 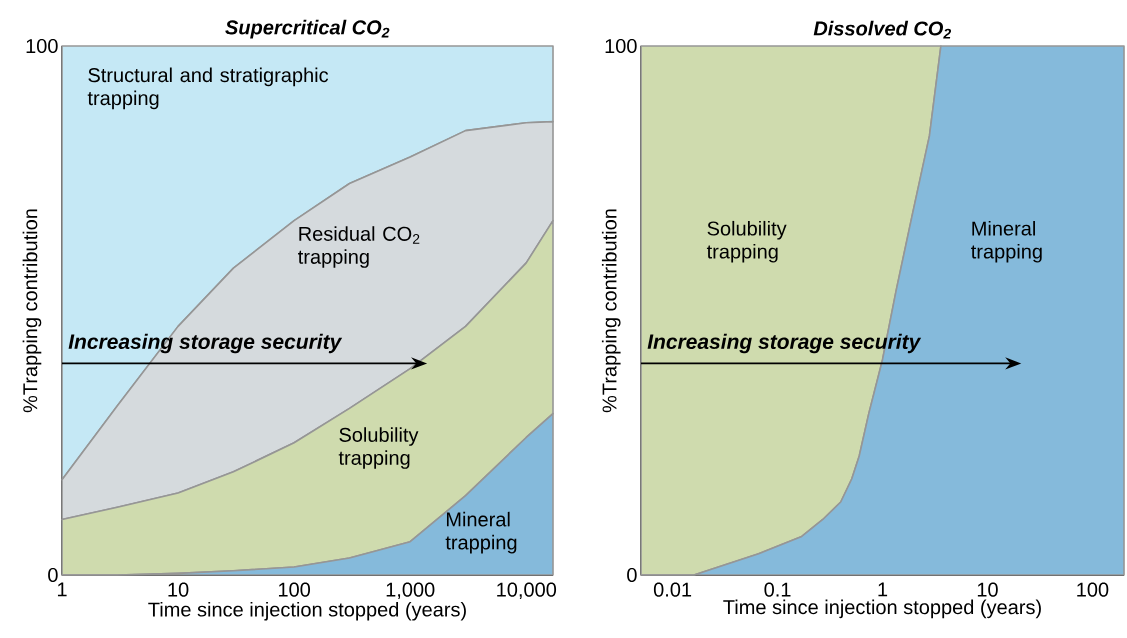 I want to click on chart-title: Dissolved CO$_{2}$, so click(x=882, y=29).